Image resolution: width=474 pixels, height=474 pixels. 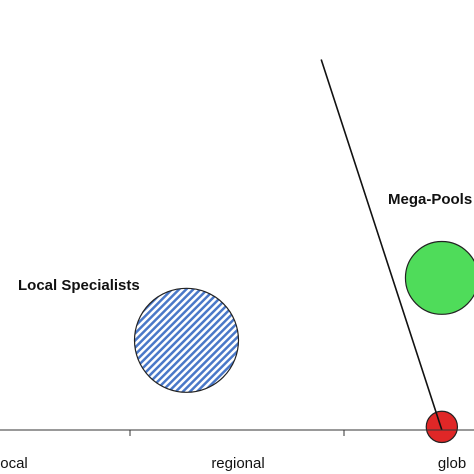 I want to click on x-tick-label: glob, so click(x=452, y=463).